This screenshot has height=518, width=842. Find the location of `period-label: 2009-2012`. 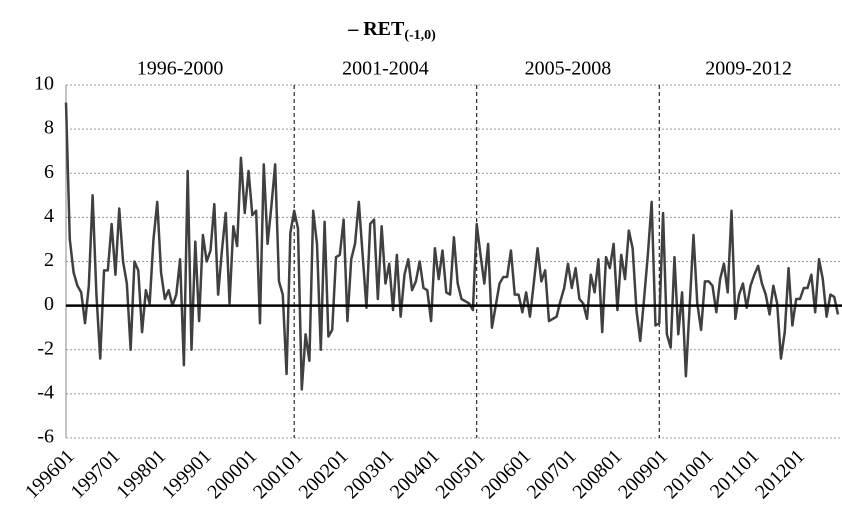

period-label: 2009-2012 is located at coordinates (748, 69).